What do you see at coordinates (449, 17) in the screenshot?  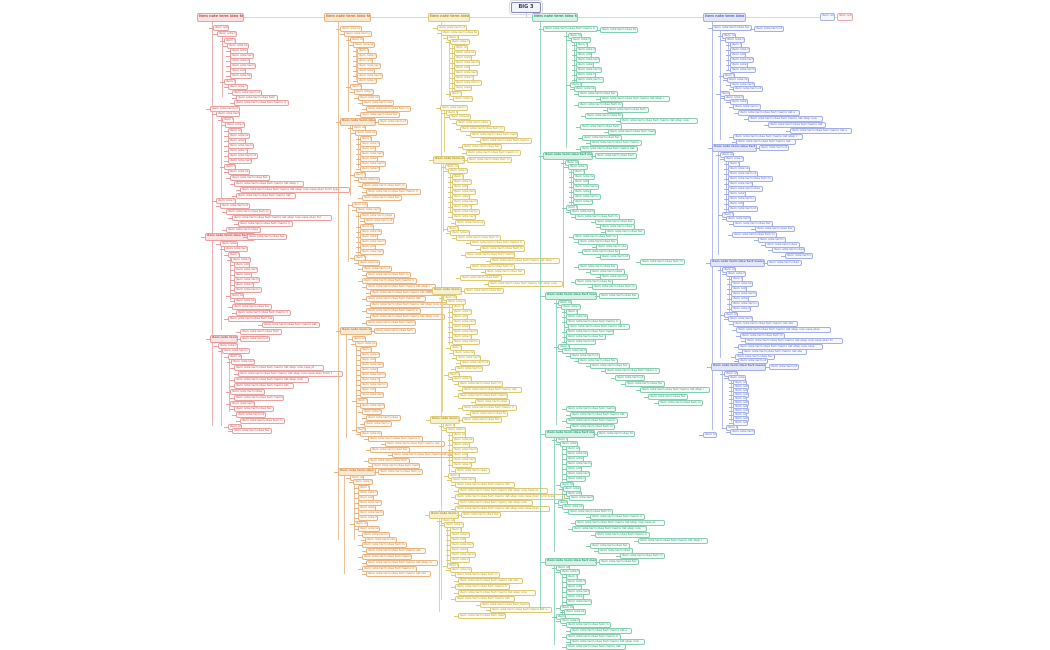 I see `branch-root-yellow: item note term idea fa` at bounding box center [449, 17].